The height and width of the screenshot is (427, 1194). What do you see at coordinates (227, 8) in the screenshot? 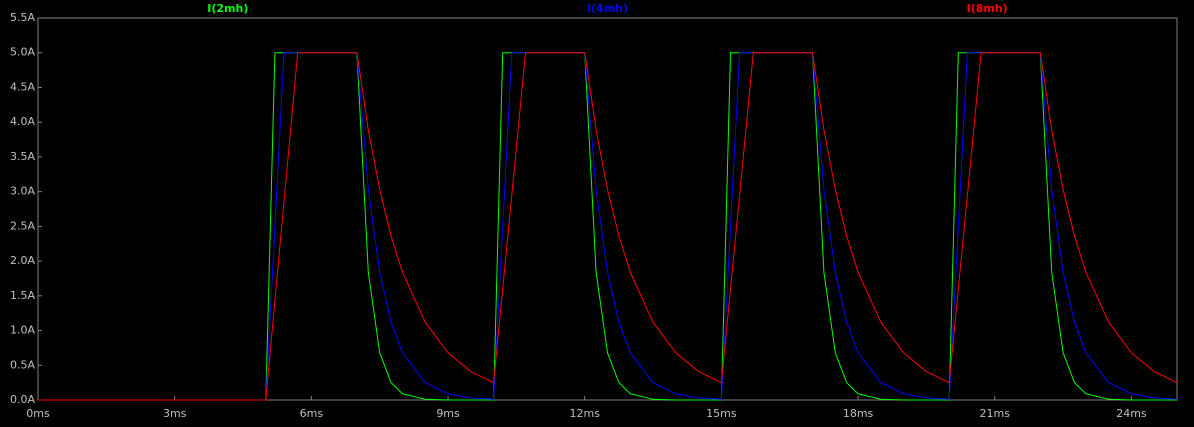
I see `legend-label: I(2mh)` at bounding box center [227, 8].